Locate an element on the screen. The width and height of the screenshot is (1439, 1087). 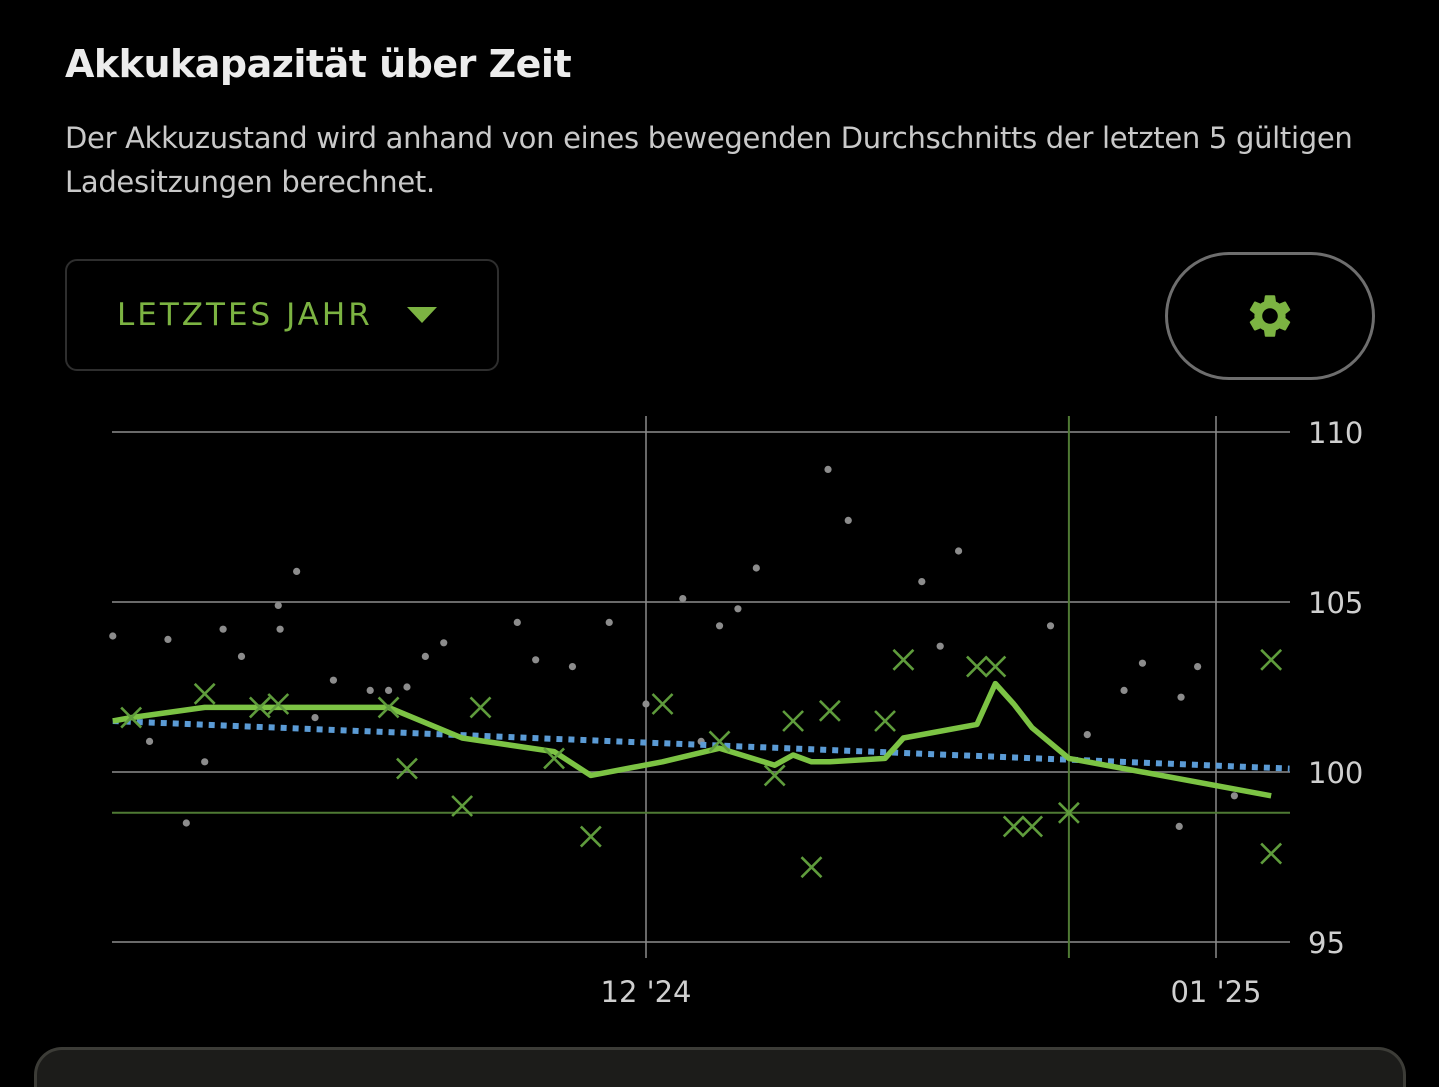
chart-settings-button is located at coordinates (1270, 316).